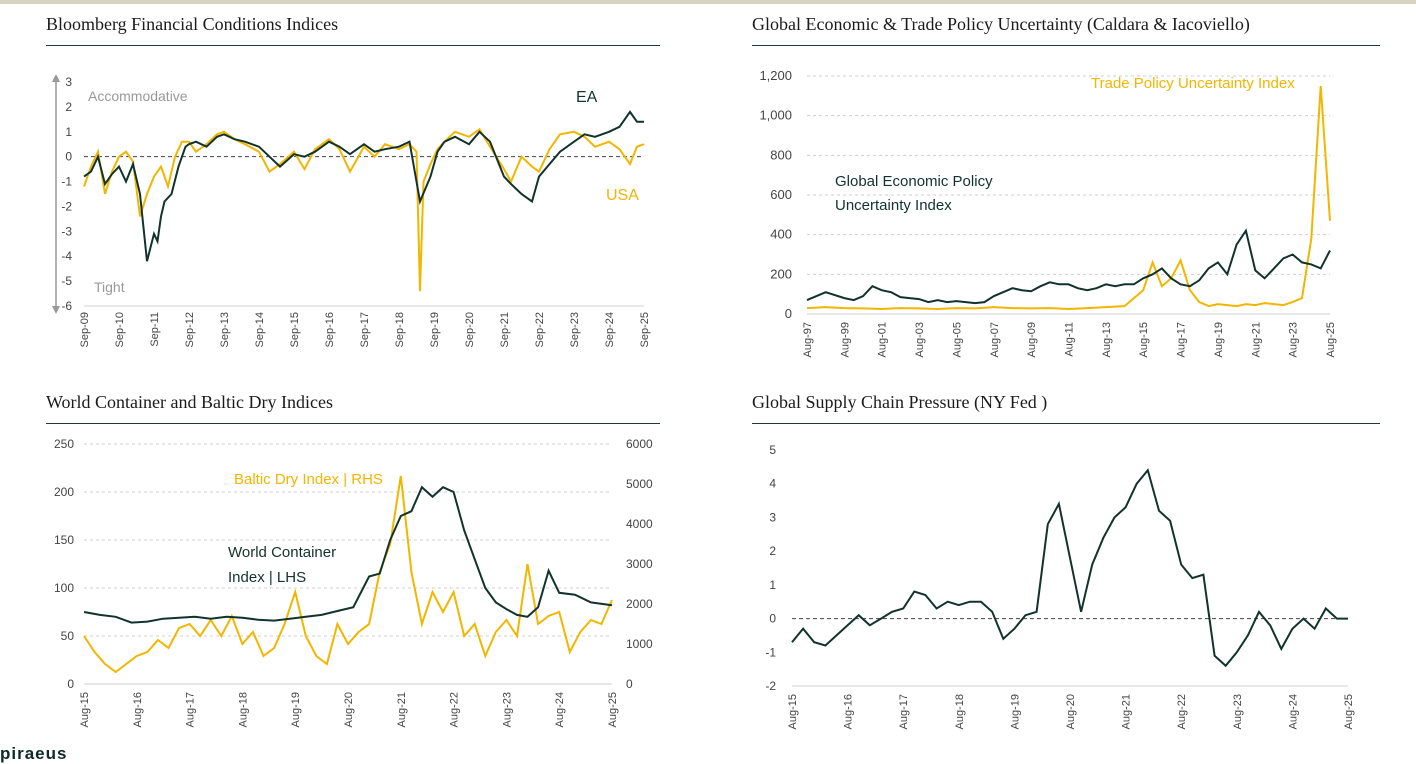  What do you see at coordinates (1069, 568) in the screenshot?
I see `series-line-gscpi` at bounding box center [1069, 568].